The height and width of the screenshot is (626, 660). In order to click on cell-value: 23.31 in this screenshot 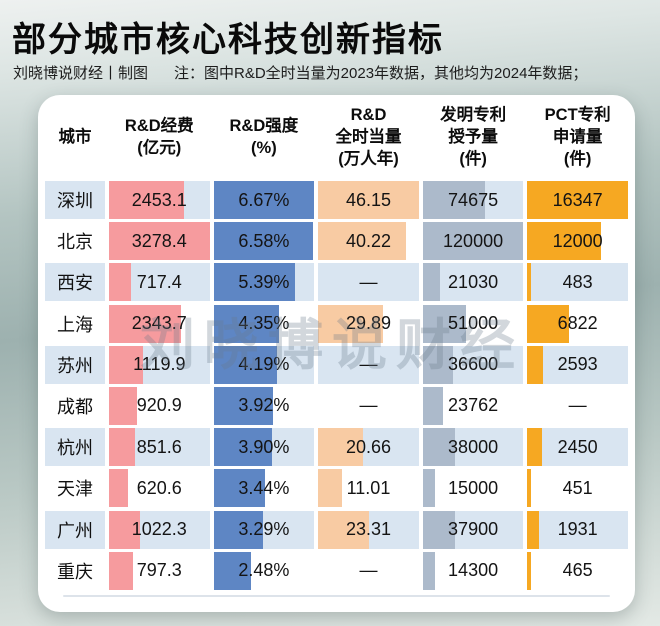, I will do `click(368, 529)`.